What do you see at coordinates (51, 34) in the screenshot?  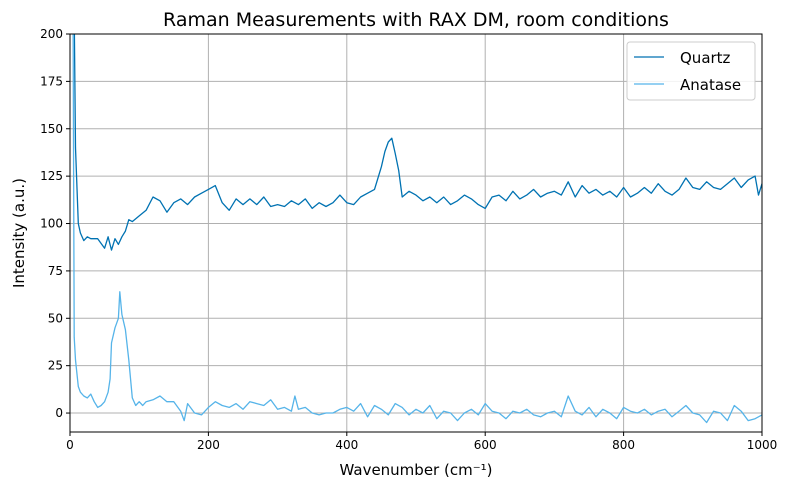 I see `y-tick-label: 200` at bounding box center [51, 34].